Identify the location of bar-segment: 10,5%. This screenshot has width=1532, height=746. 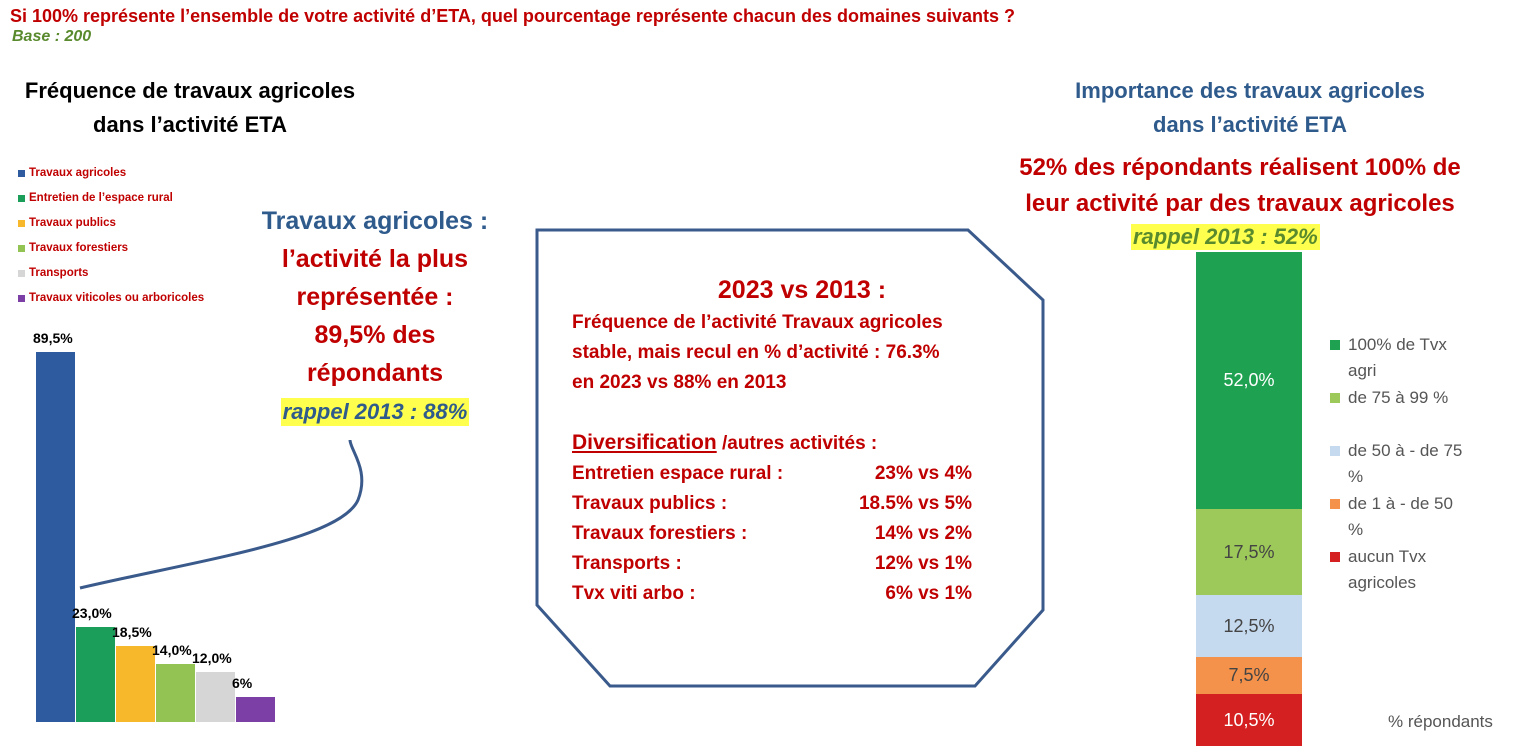
(1249, 720).